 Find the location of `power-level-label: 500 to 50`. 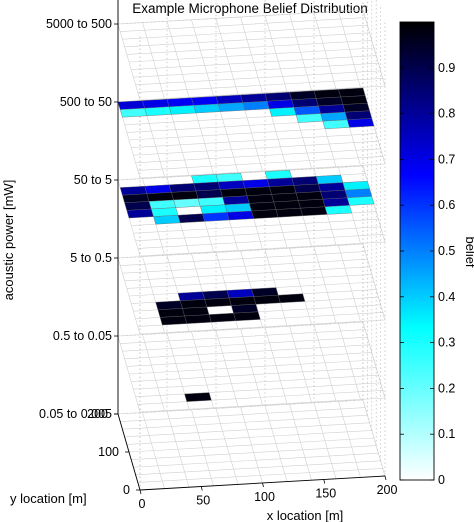

power-level-label: 500 to 50 is located at coordinates (86, 102).